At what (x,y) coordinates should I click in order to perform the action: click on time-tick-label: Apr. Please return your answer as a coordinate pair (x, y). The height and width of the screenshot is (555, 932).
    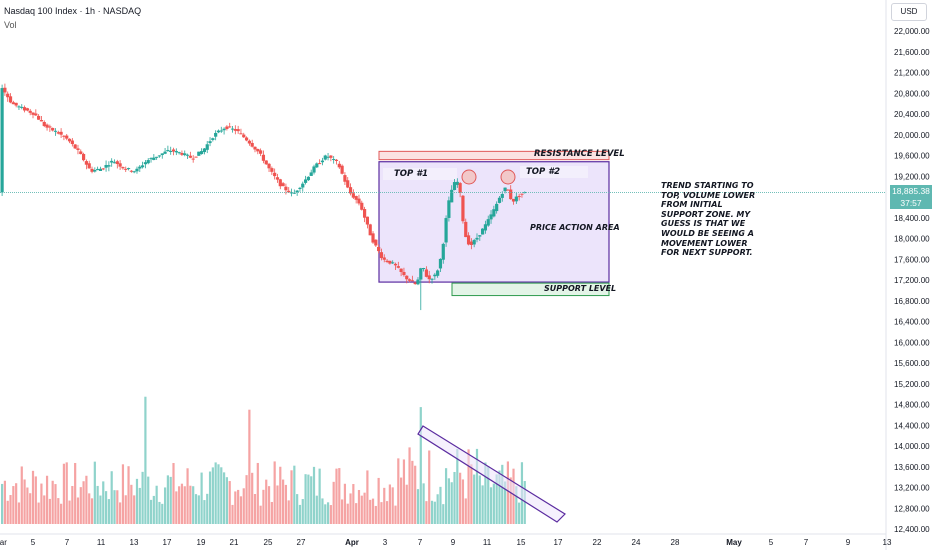
    Looking at the image, I should click on (352, 542).